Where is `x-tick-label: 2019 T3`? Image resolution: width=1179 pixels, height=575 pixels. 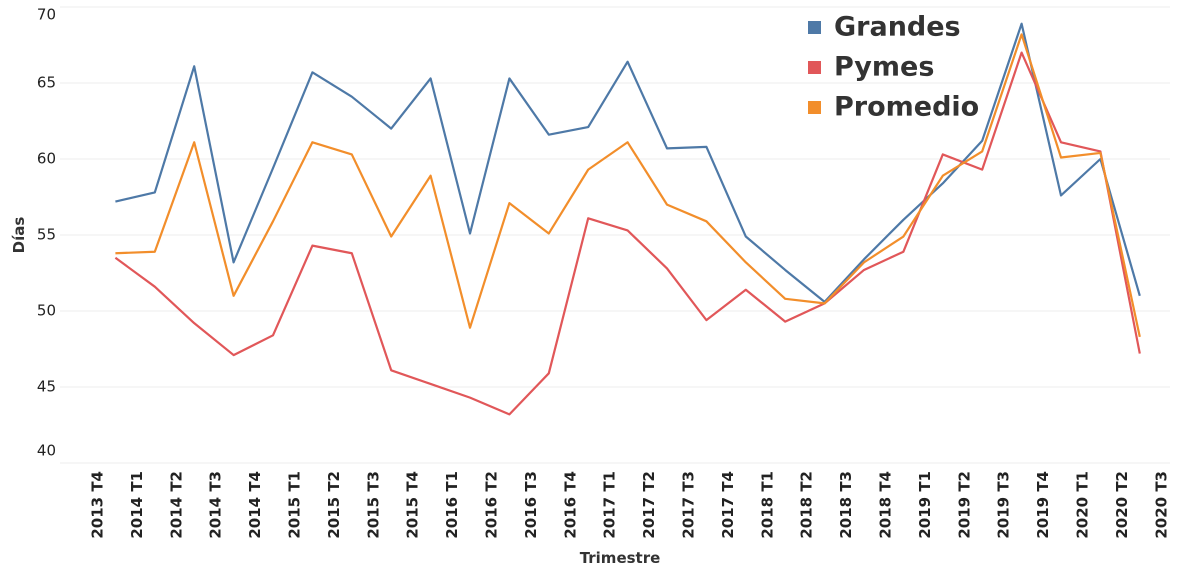 x-tick-label: 2019 T3 is located at coordinates (1004, 505).